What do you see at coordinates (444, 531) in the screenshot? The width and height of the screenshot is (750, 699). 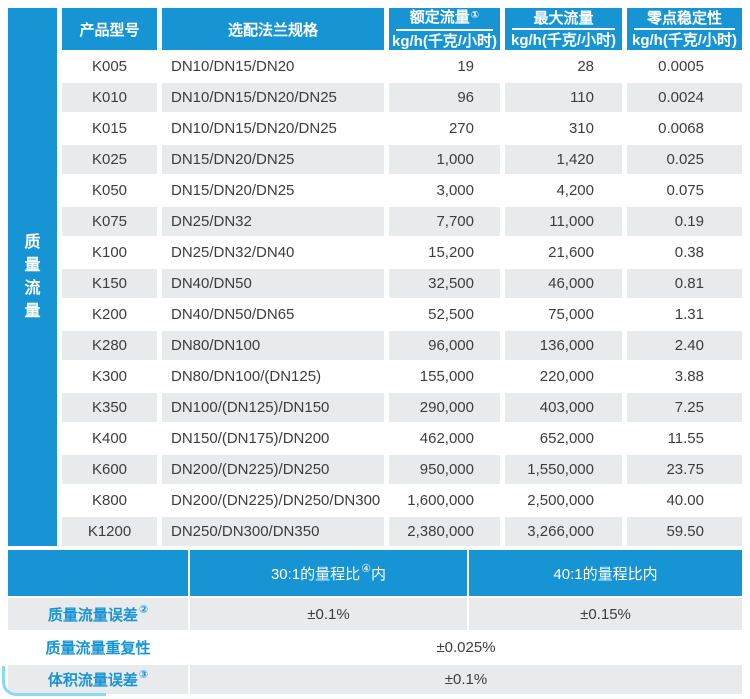 I see `rated-flow-cell: 2,380,000` at bounding box center [444, 531].